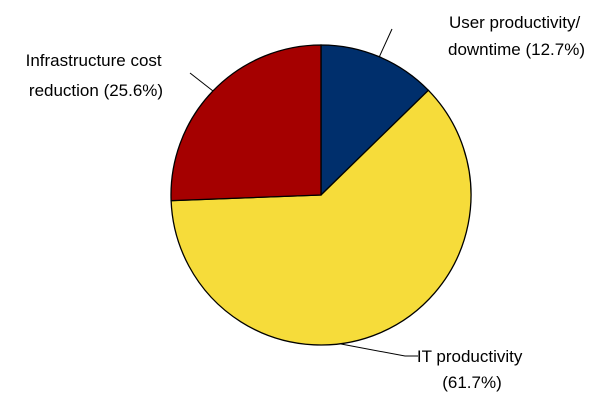 The image size is (590, 397). What do you see at coordinates (201, 82) in the screenshot?
I see `leader-line-infrastructure-cost` at bounding box center [201, 82].